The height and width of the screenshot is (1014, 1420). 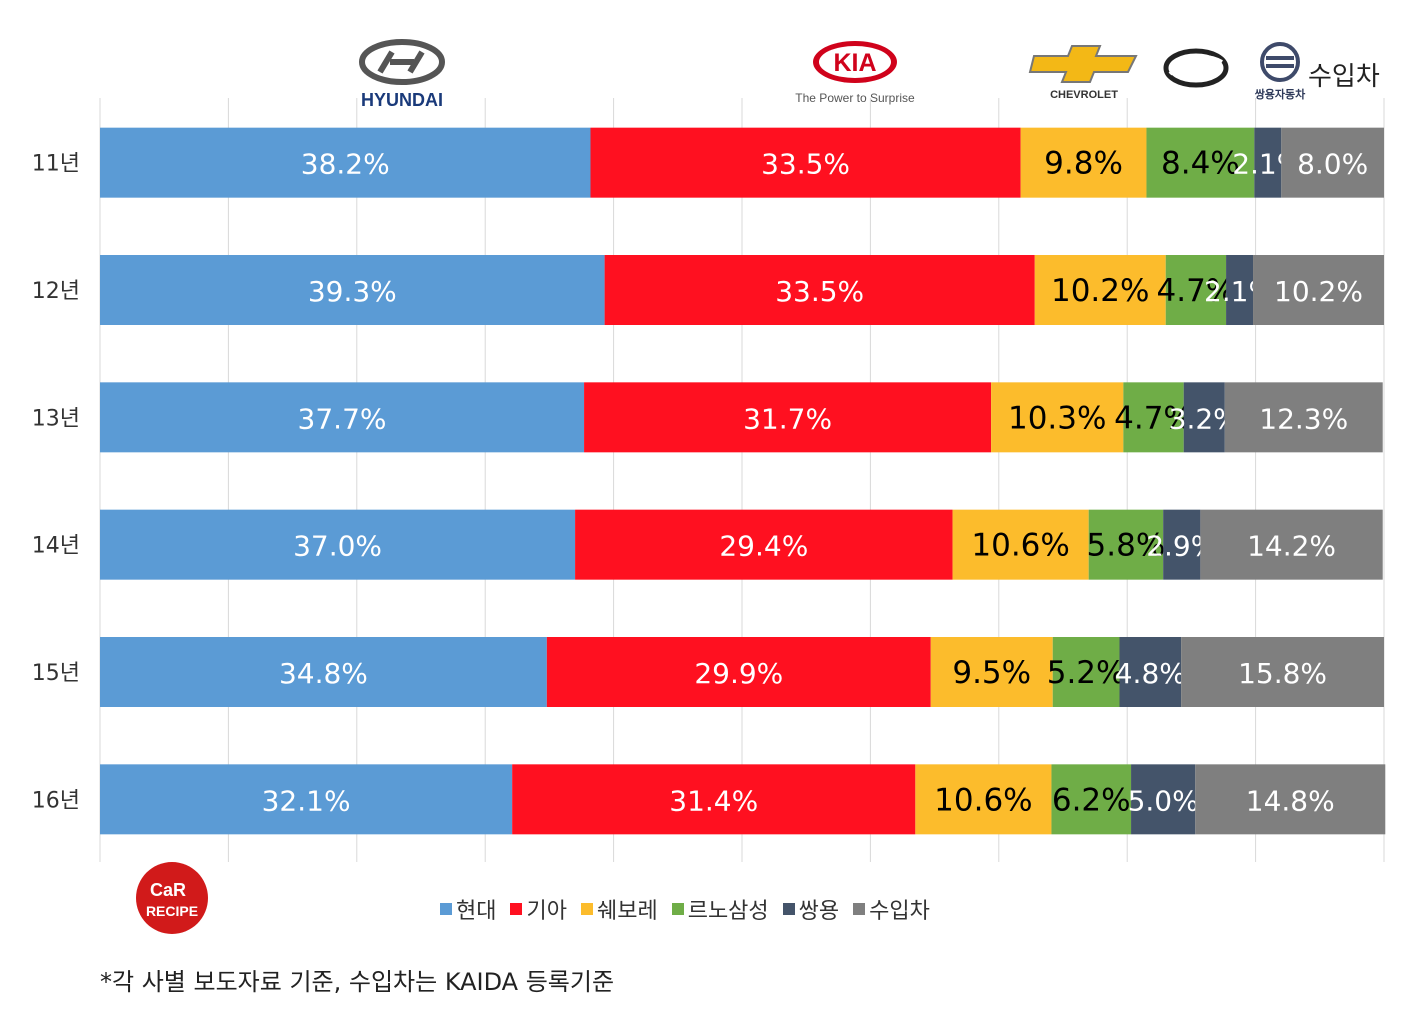 What do you see at coordinates (168, 890) in the screenshot?
I see `svg-text: CaR` at bounding box center [168, 890].